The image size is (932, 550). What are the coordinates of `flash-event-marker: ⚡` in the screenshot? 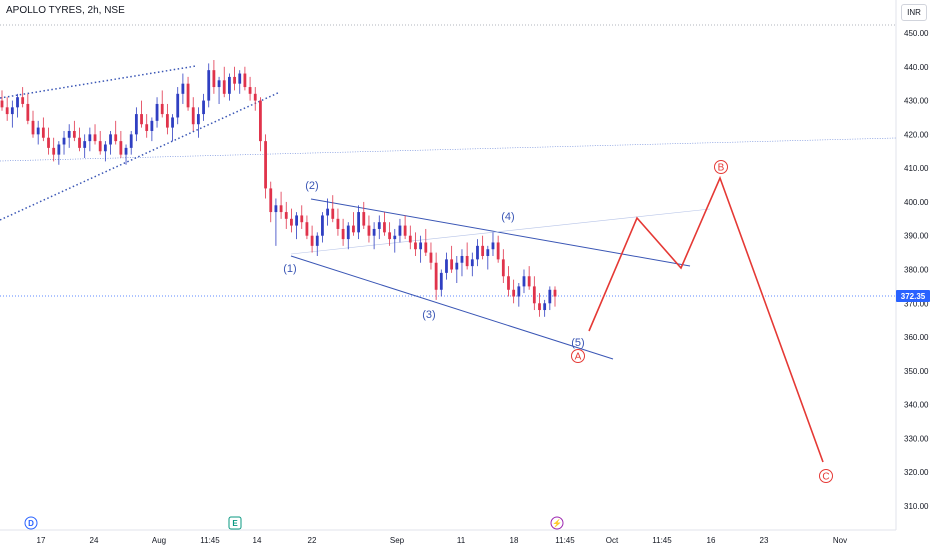 It's located at (557, 523).